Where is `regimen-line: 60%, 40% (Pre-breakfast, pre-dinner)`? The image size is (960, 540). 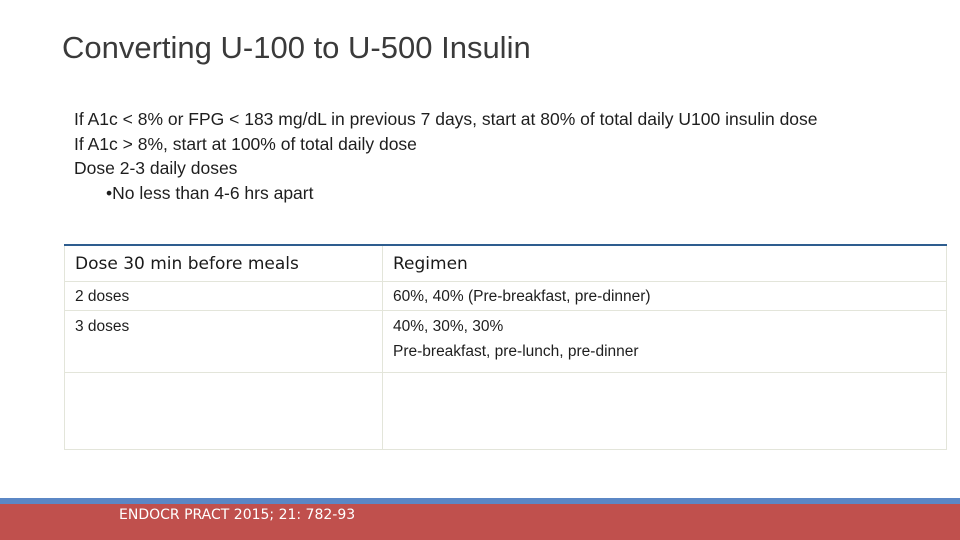 regimen-line: 60%, 40% (Pre-breakfast, pre-dinner) is located at coordinates (522, 296).